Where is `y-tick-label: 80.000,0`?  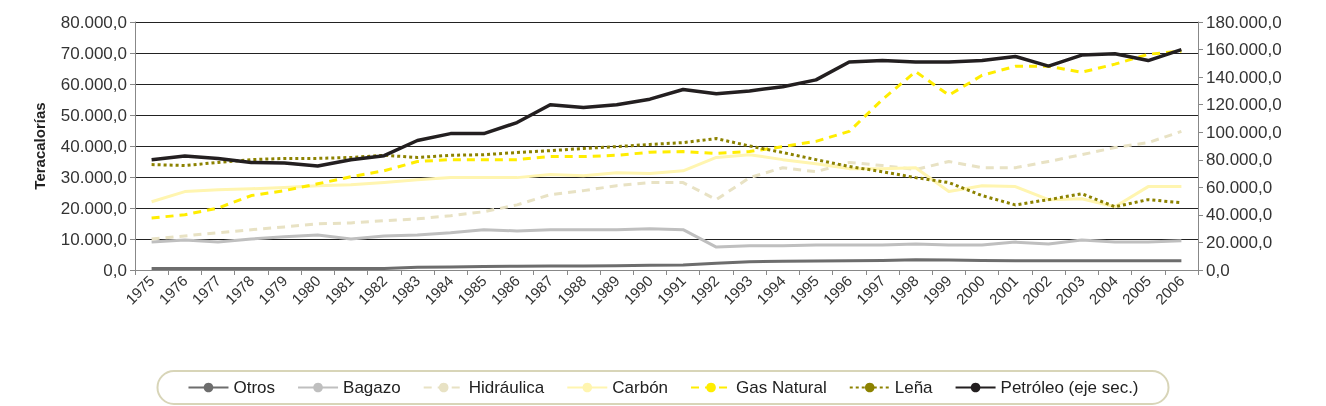 y-tick-label: 80.000,0 is located at coordinates (93, 22).